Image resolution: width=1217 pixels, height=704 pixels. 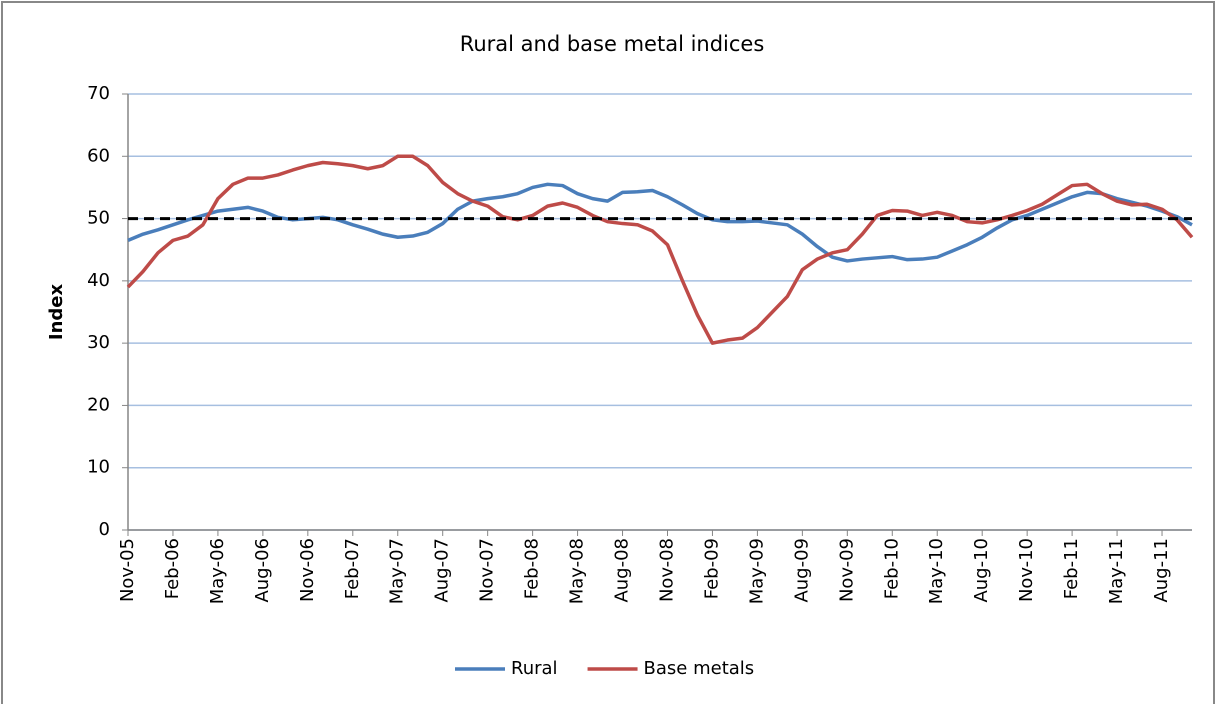 I want to click on x-tick-label: May-06, so click(x=217, y=571).